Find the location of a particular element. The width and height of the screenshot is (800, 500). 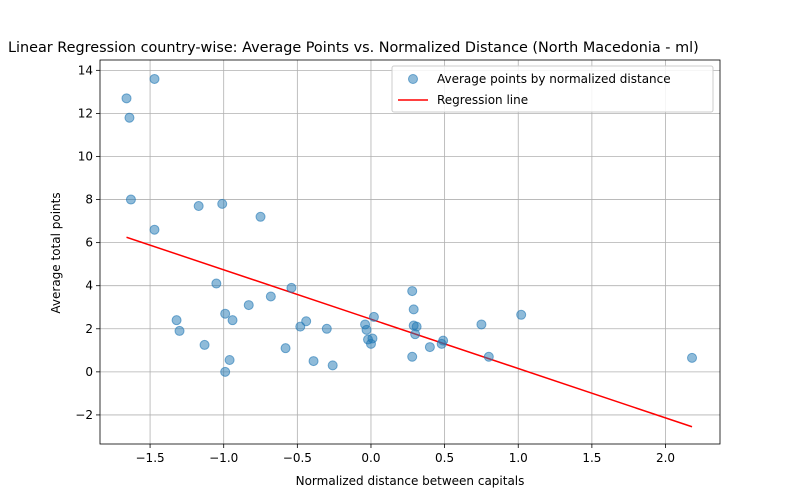

y-tick-label: 8 is located at coordinates (89, 200).